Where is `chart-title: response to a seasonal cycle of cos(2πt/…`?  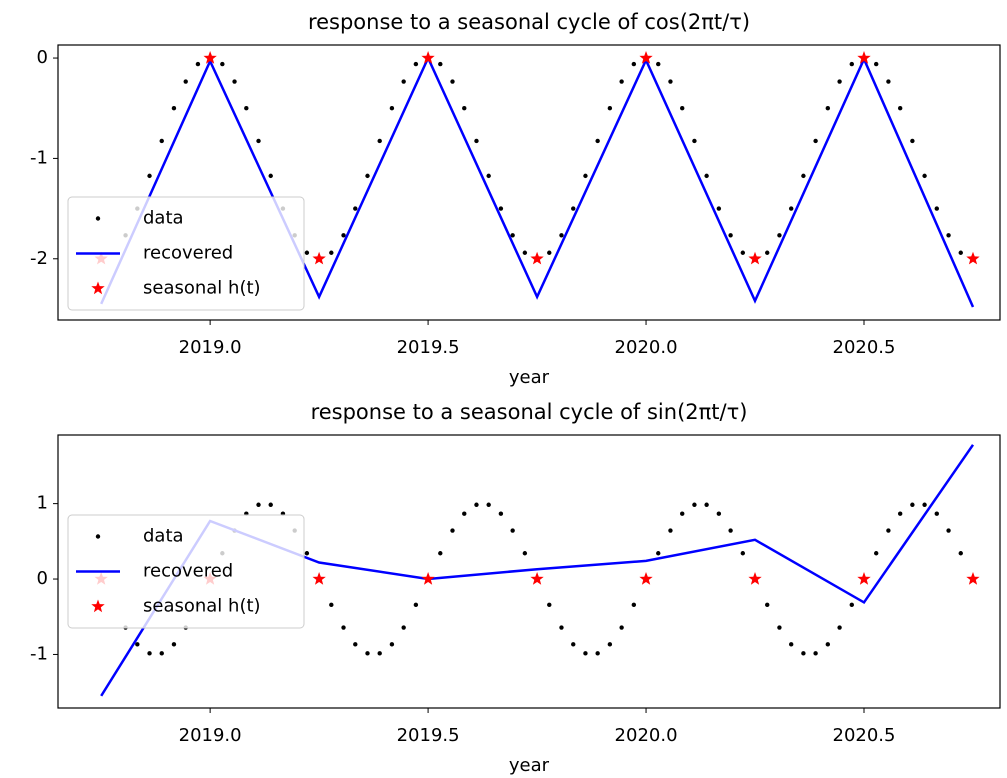 chart-title: response to a seasonal cycle of cos(2πt/… is located at coordinates (529, 22).